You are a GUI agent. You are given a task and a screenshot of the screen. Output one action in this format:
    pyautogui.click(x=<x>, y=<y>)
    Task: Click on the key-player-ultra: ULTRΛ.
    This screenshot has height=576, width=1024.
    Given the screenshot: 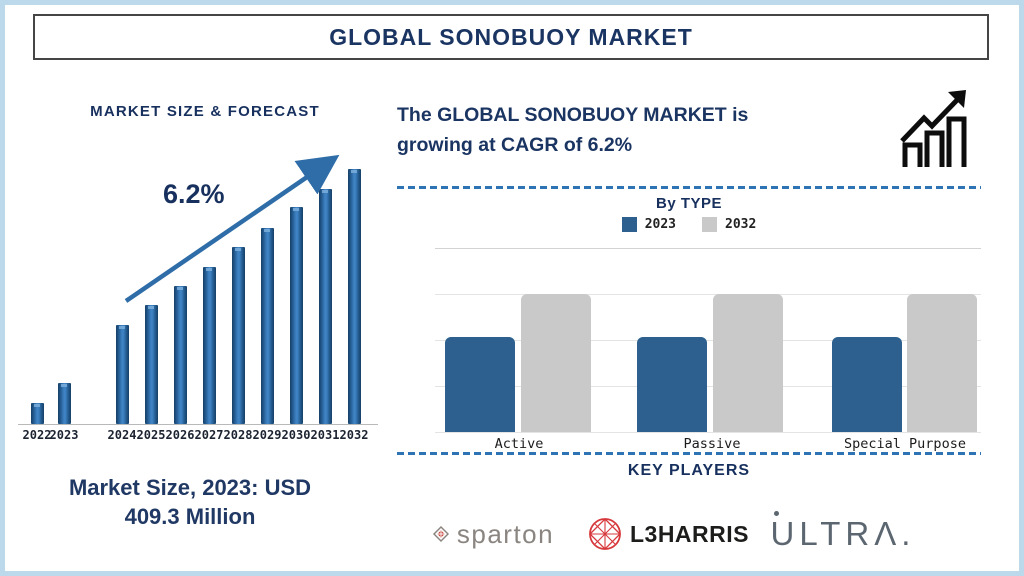 What is the action you would take?
    pyautogui.click(x=843, y=534)
    